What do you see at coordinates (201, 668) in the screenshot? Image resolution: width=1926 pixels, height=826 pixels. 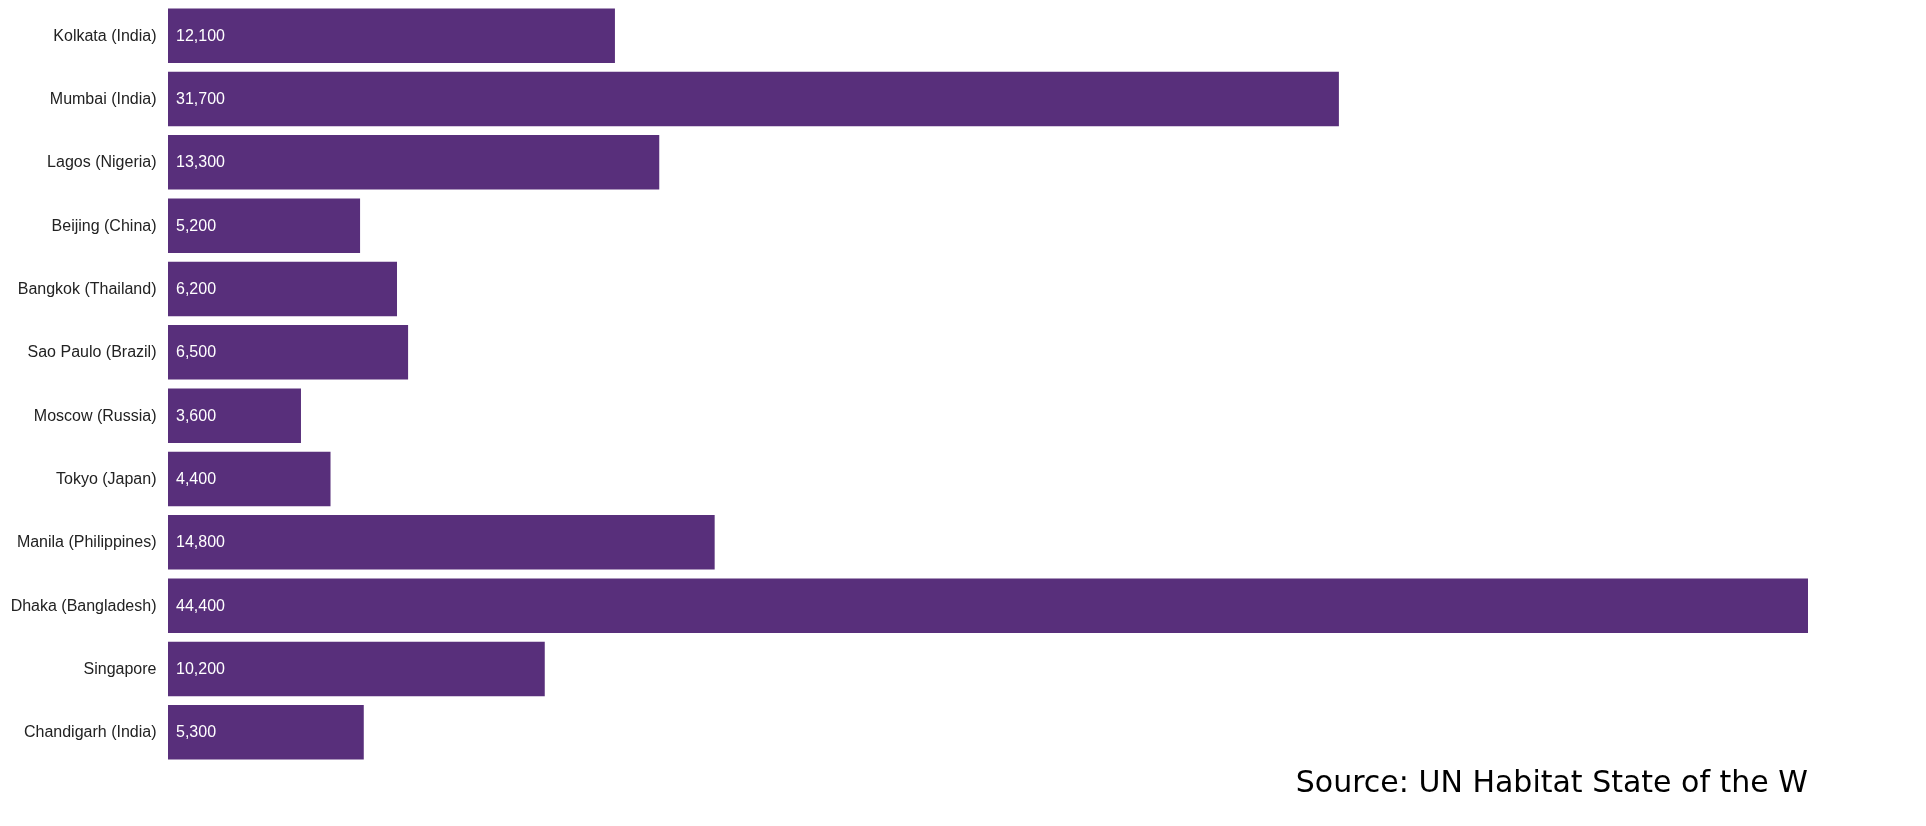 I see `data-label: 10,200` at bounding box center [201, 668].